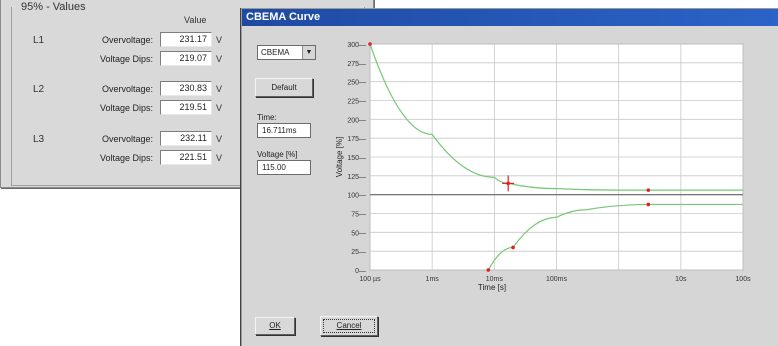  Describe the element at coordinates (356, 45) in the screenshot. I see `y-tick-label: 300—` at that location.